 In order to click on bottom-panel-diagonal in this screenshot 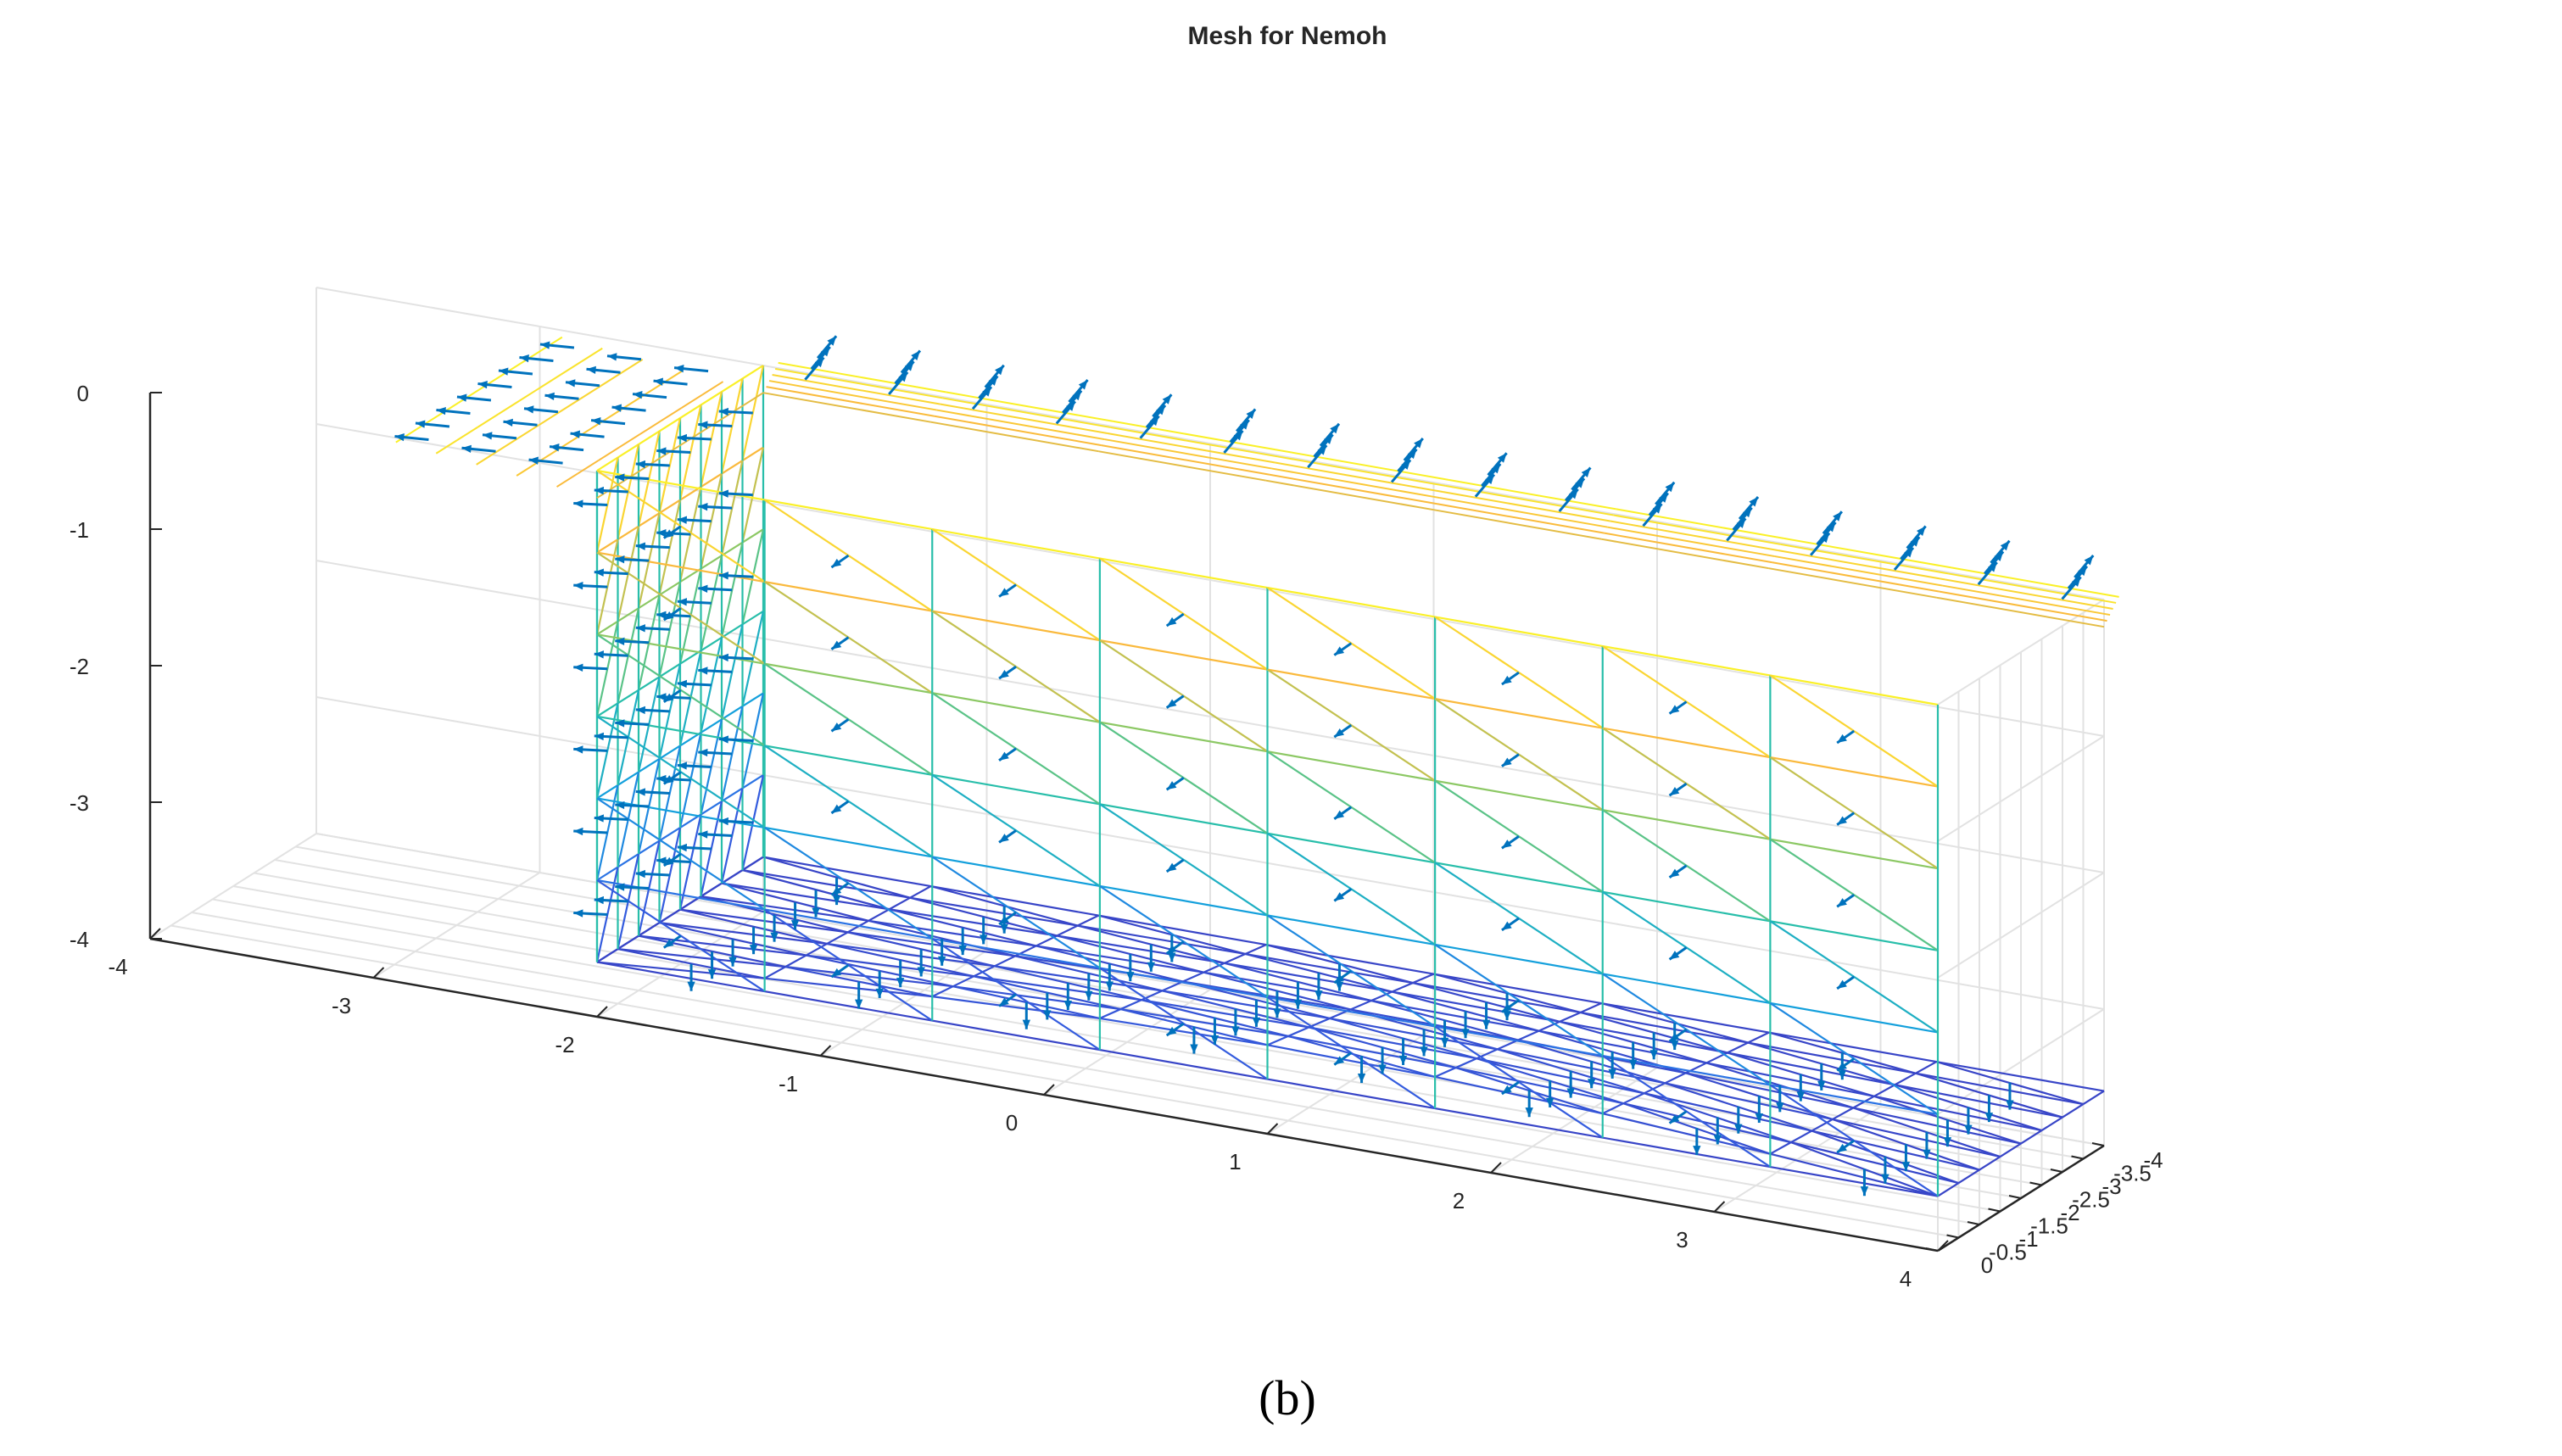, I will do `click(733, 940)`.